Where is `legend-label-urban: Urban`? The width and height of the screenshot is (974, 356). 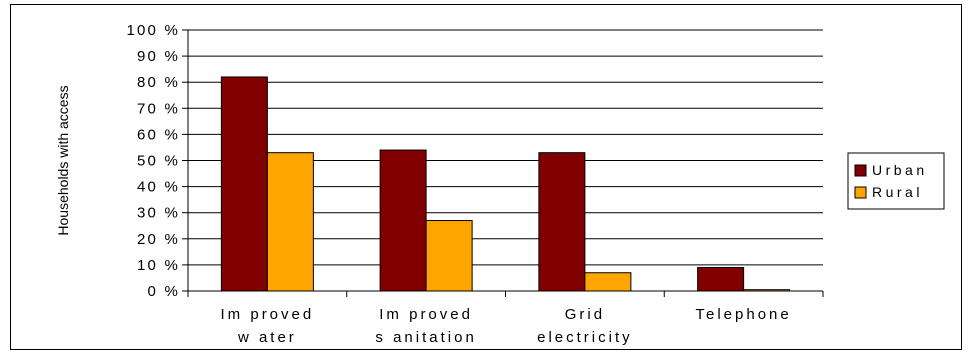
legend-label-urban: Urban is located at coordinates (900, 170).